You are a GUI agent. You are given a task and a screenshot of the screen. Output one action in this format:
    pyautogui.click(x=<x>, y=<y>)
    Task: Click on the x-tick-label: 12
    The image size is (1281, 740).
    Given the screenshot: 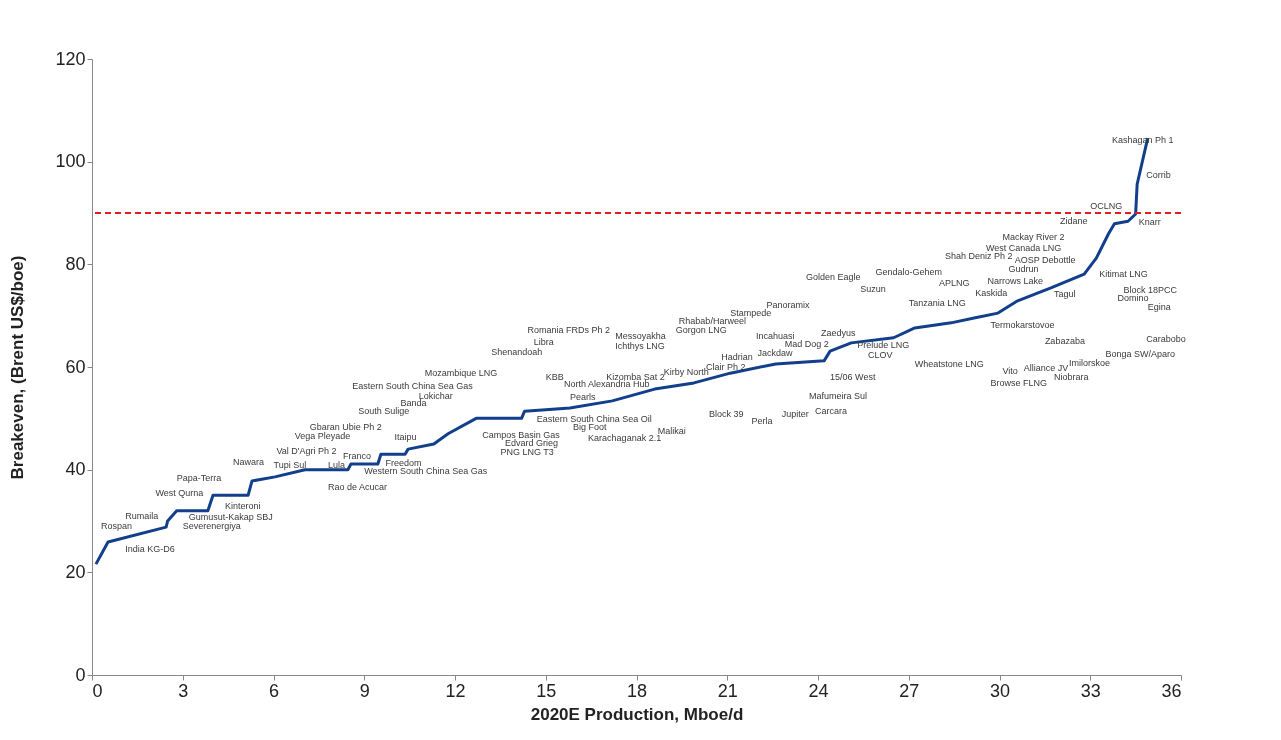 What is the action you would take?
    pyautogui.click(x=455, y=690)
    